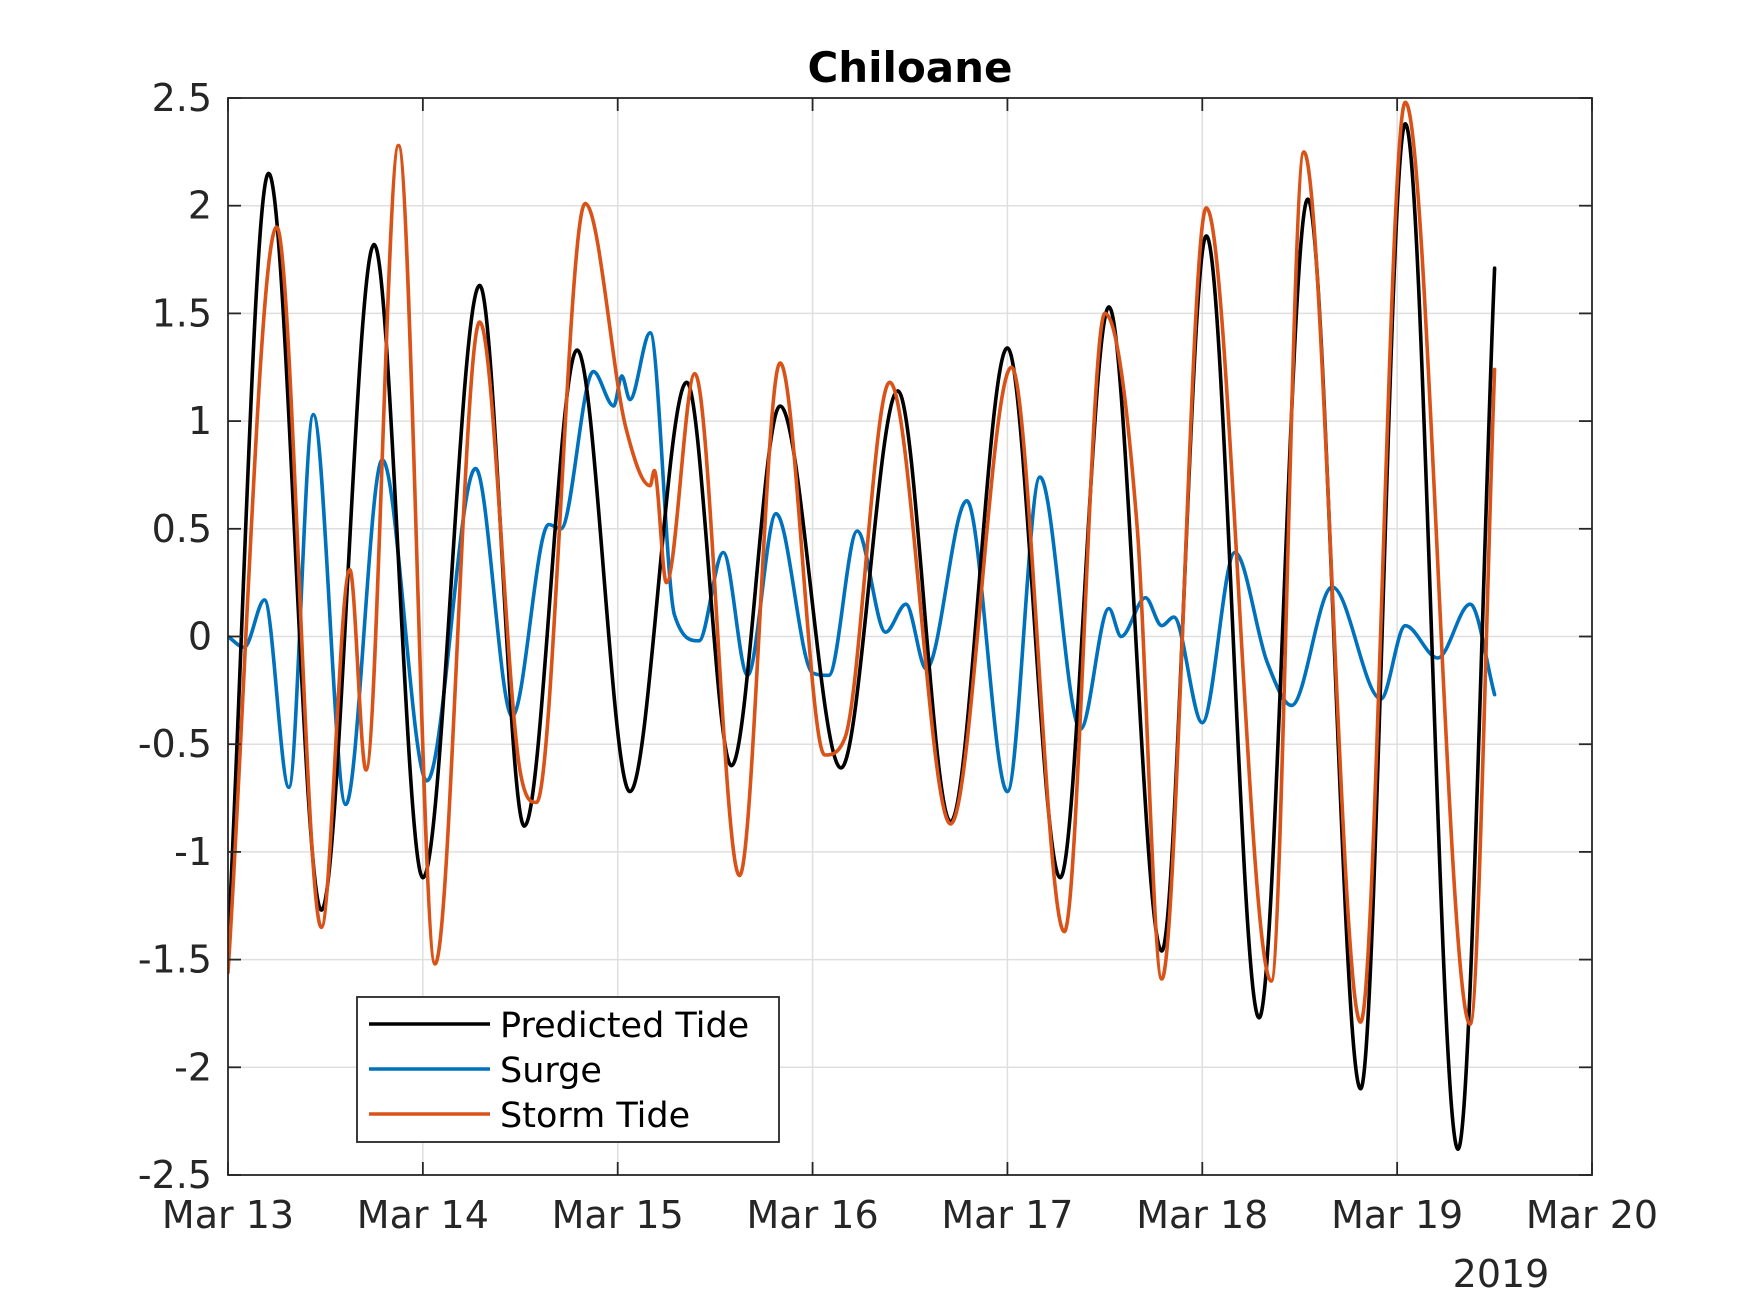 The width and height of the screenshot is (1750, 1311). What do you see at coordinates (1592, 1215) in the screenshot?
I see `x-tick-label: Mar 20` at bounding box center [1592, 1215].